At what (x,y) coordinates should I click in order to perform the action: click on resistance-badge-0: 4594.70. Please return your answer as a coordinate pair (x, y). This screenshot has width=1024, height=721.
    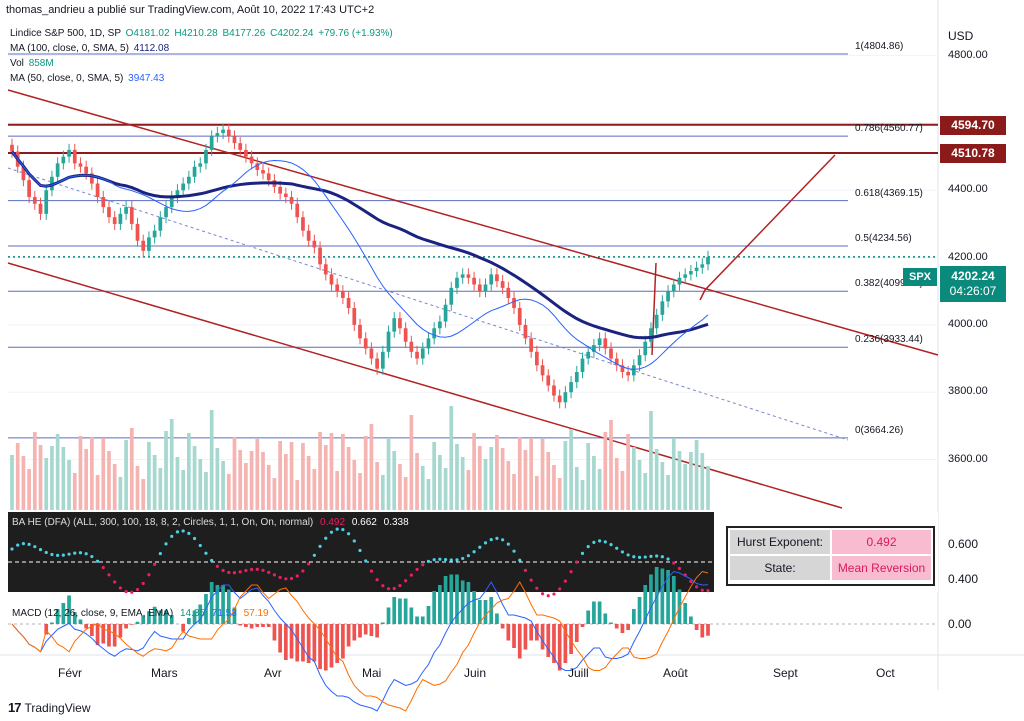
    Looking at the image, I should click on (973, 125).